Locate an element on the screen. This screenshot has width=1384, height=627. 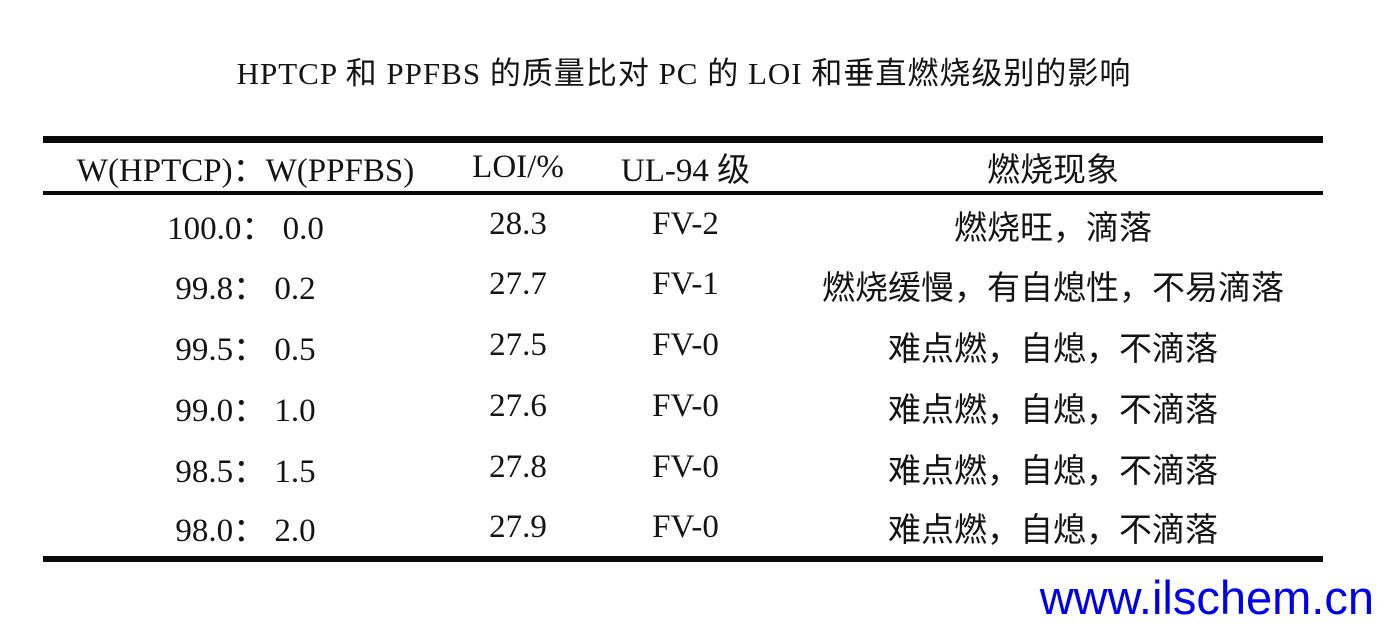
table-row: 98.5： 1.5 27.8 FV-0 难点燃，自熄，不滴落 is located at coordinates (683, 467).